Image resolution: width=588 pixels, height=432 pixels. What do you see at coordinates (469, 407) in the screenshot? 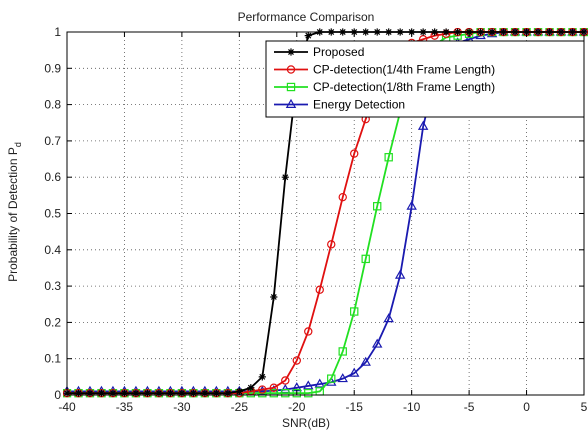
I see `x-tick-label: -5` at bounding box center [469, 407].